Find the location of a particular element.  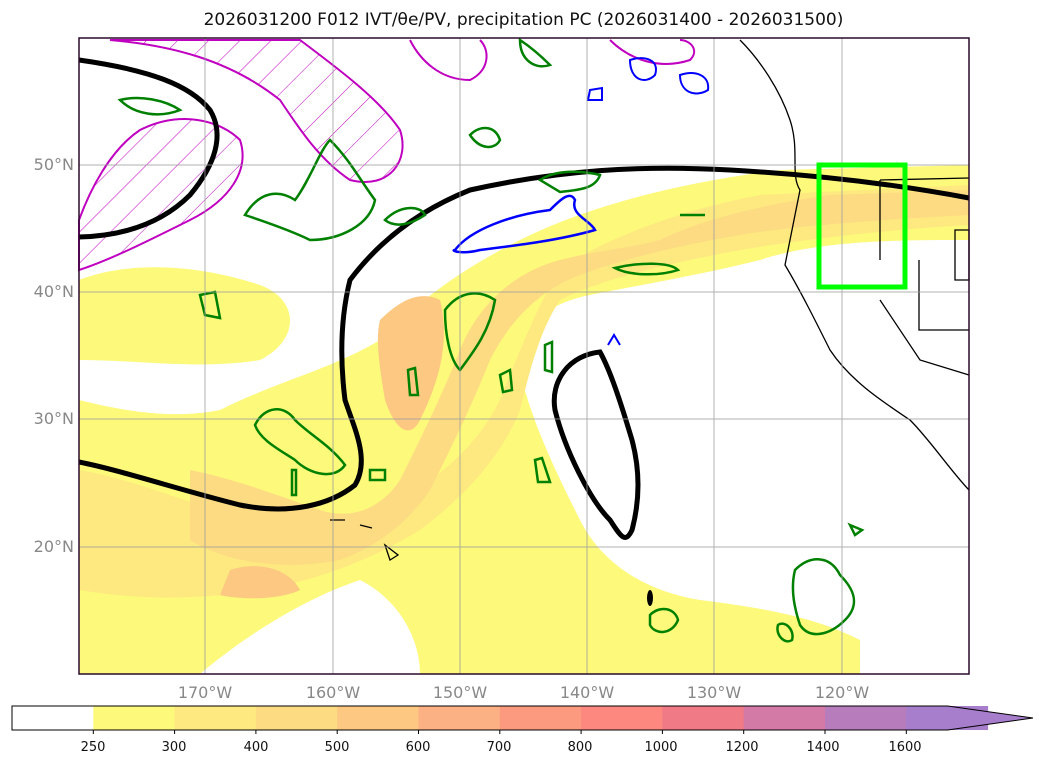

focus-box is located at coordinates (862, 226).